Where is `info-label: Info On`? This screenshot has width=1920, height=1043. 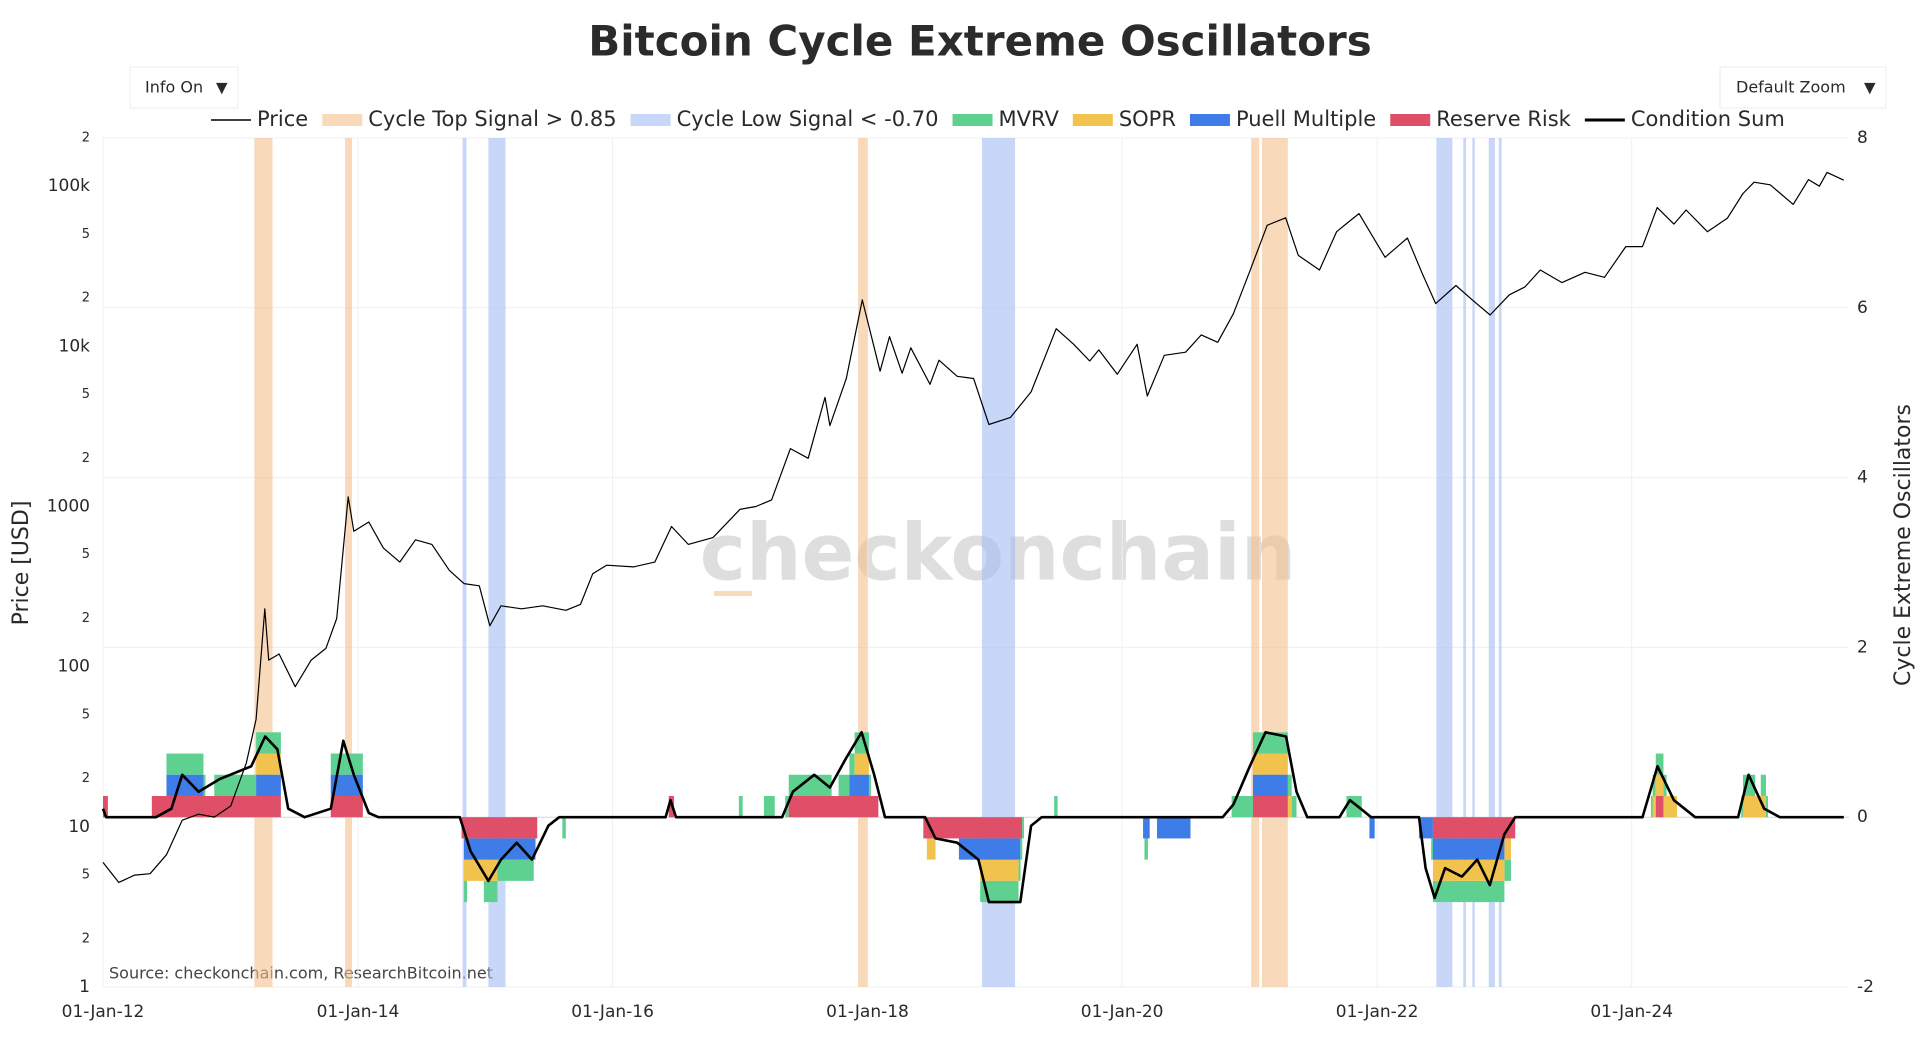 info-label: Info On is located at coordinates (174, 87).